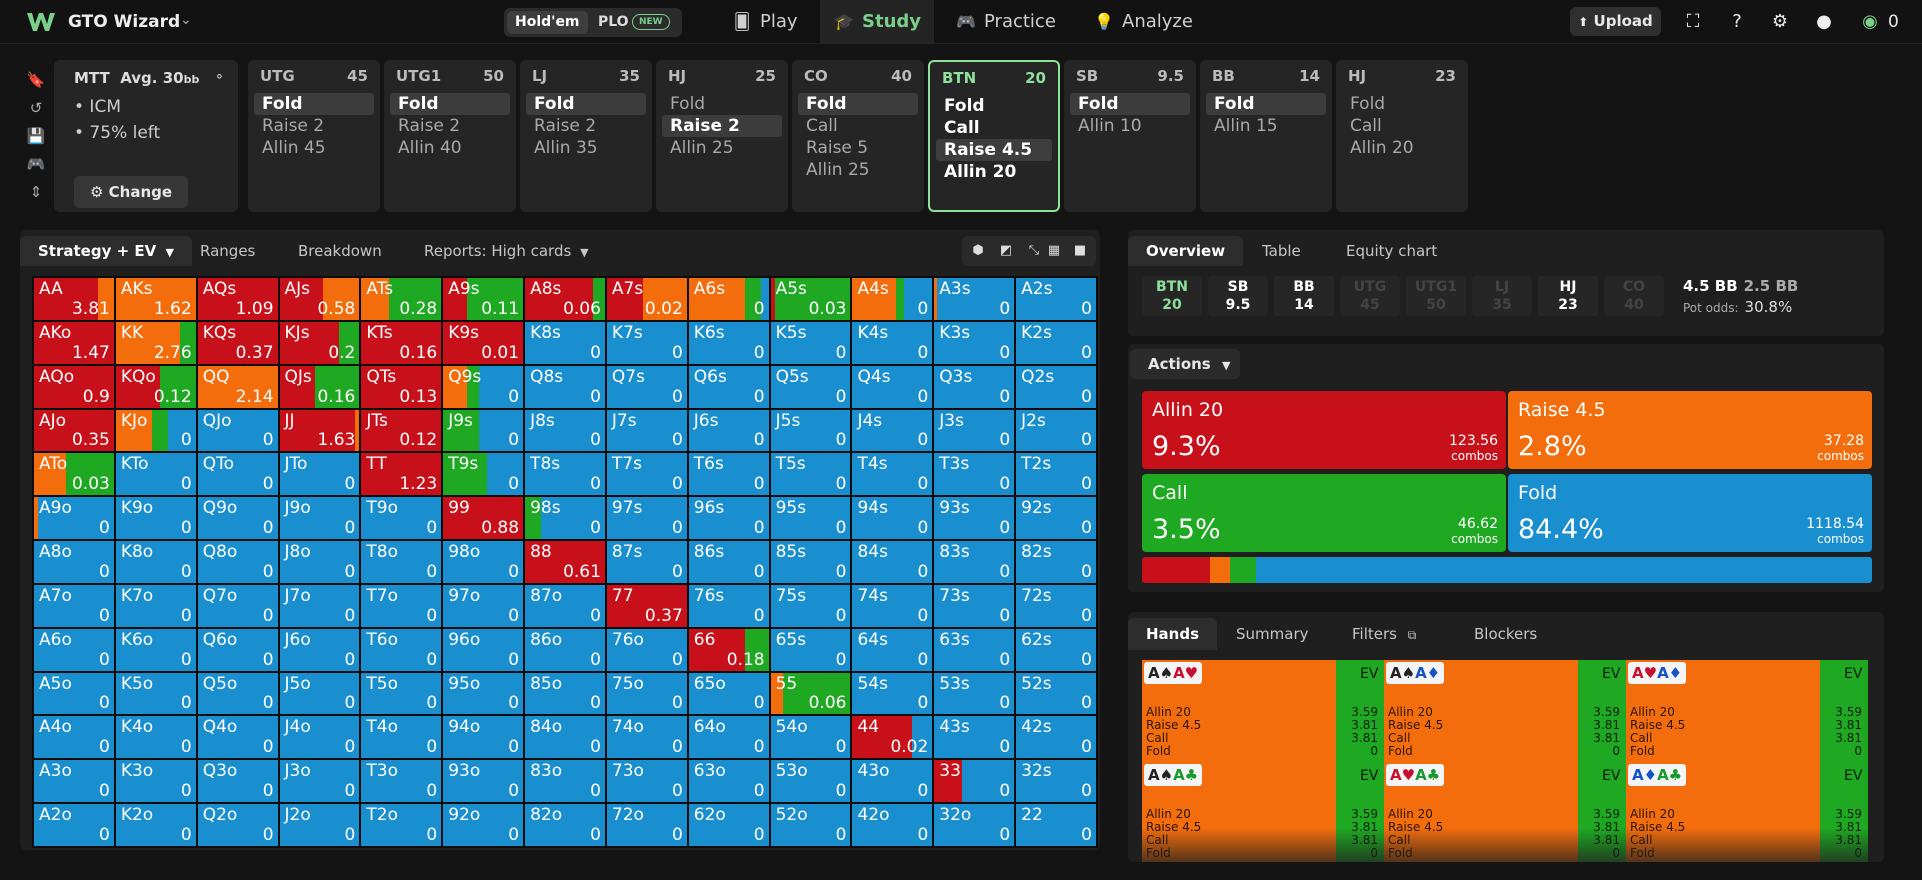 The image size is (1922, 880). I want to click on matrix-cell: QTs 0.13, so click(401, 386).